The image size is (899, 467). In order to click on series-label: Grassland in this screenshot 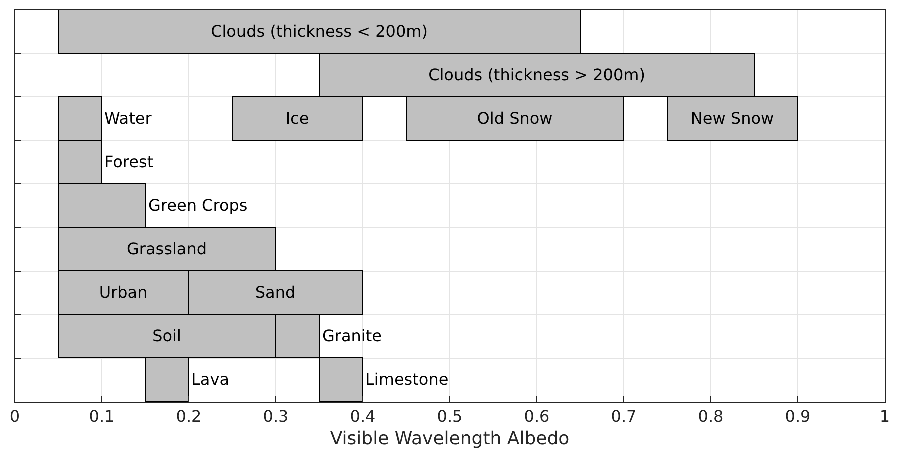, I will do `click(167, 249)`.